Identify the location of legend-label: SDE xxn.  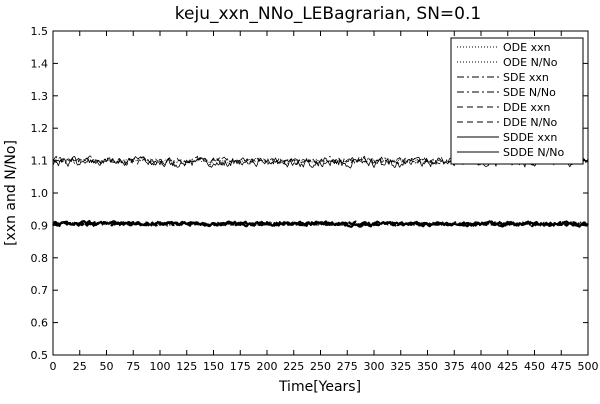
(526, 77).